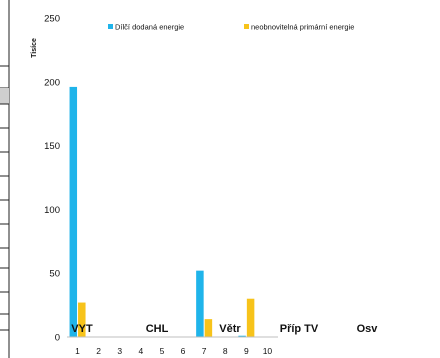 Image resolution: width=440 pixels, height=358 pixels. I want to click on y-tick-label: 0, so click(57, 338).